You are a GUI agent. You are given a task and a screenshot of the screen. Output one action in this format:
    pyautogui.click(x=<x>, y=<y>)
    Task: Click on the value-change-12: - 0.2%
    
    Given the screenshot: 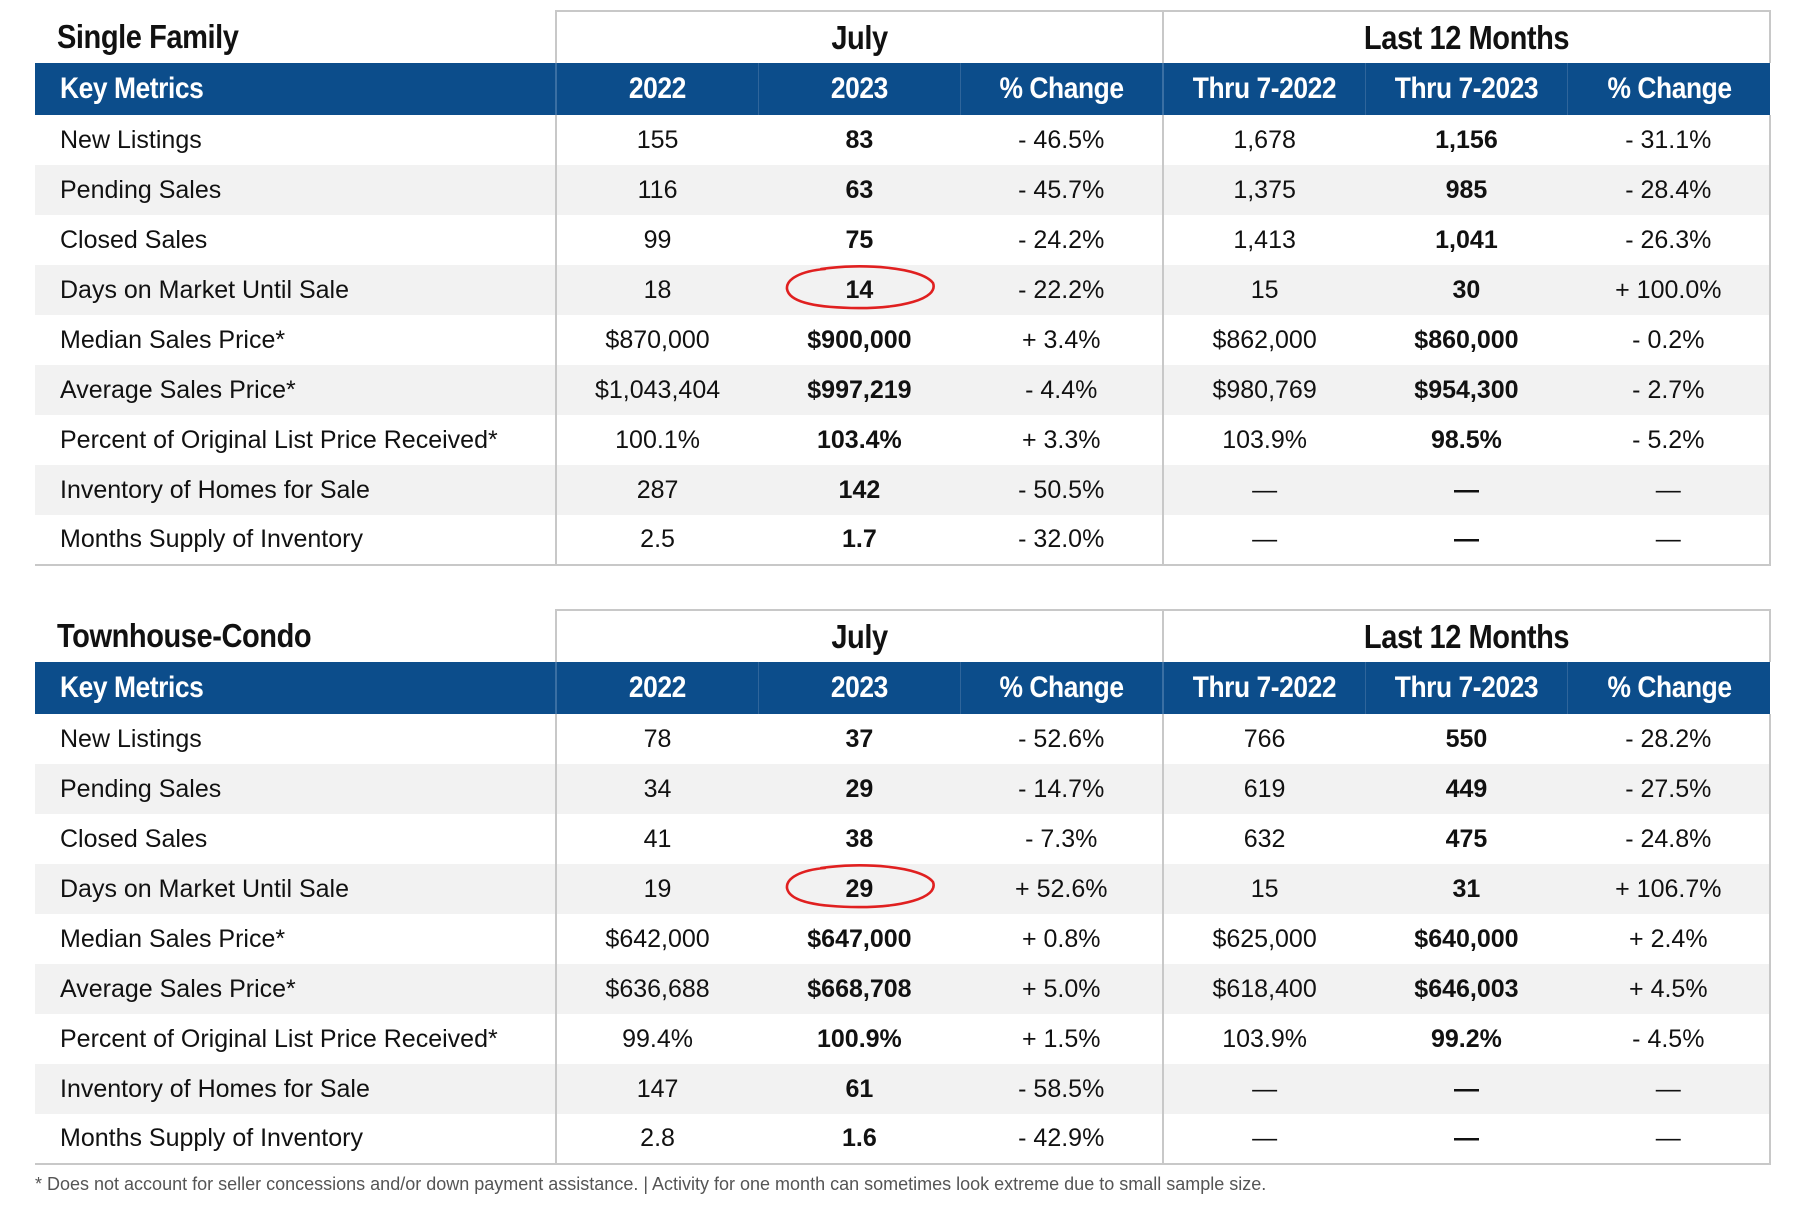 What is the action you would take?
    pyautogui.click(x=1669, y=340)
    